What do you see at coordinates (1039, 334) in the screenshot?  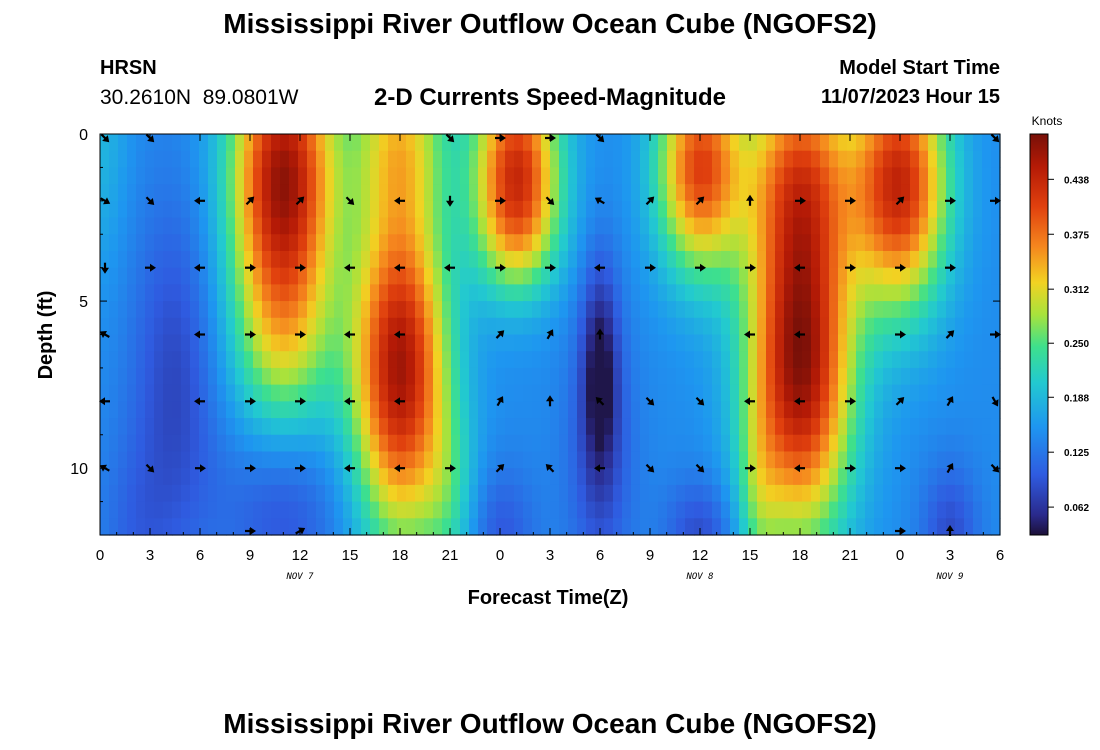 I see `colorbar` at bounding box center [1039, 334].